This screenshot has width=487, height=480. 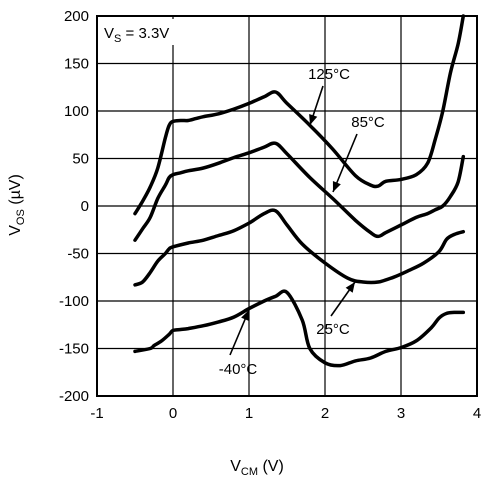 I want to click on y-tick-label: -200, so click(x=74, y=396).